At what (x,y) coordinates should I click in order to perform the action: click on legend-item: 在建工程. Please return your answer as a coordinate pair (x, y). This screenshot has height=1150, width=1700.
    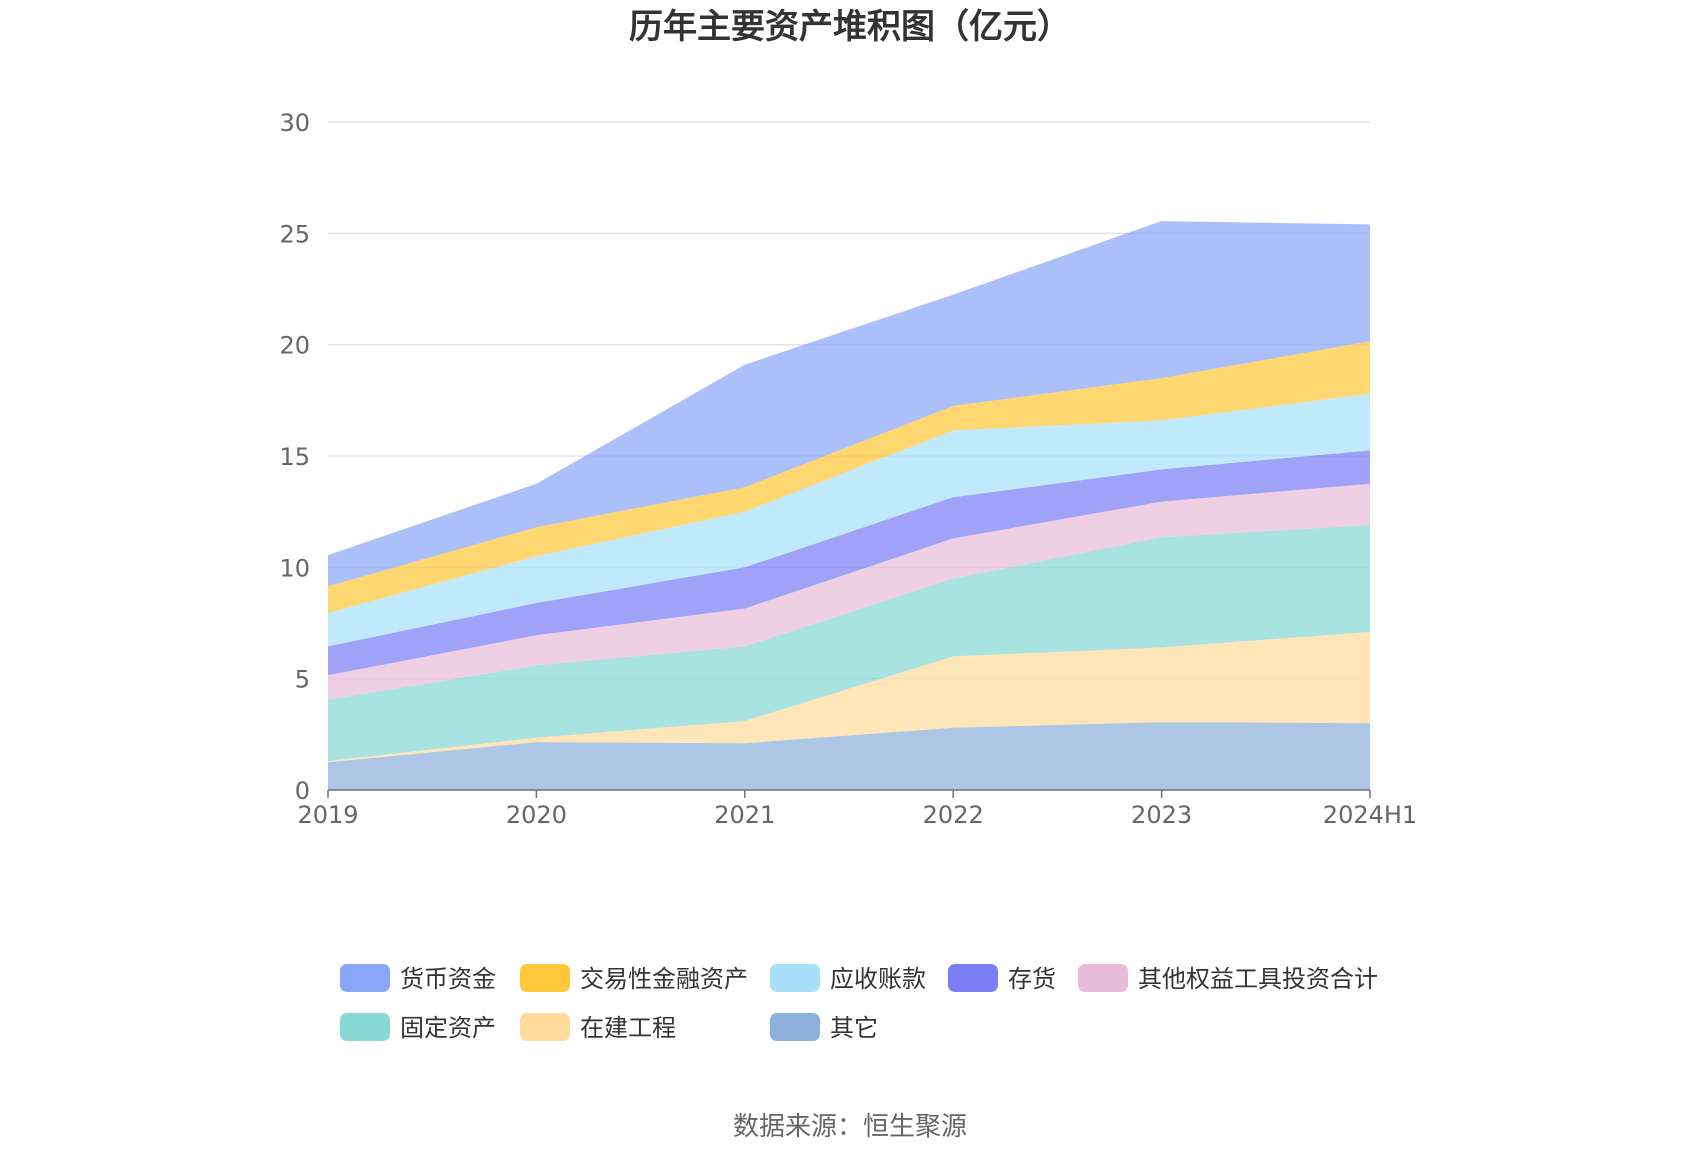
    Looking at the image, I should click on (598, 1027).